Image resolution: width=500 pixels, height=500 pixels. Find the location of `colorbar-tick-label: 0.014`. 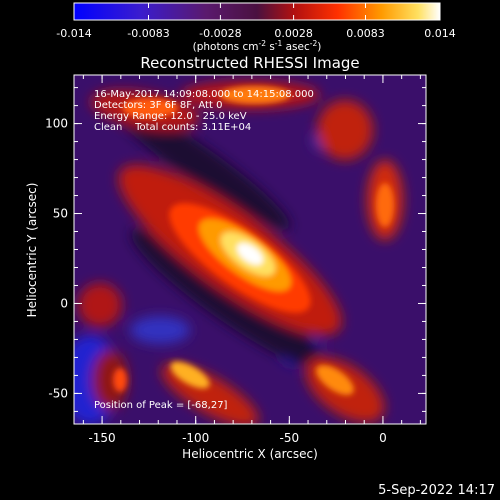

colorbar-tick-label: 0.014 is located at coordinates (440, 33).